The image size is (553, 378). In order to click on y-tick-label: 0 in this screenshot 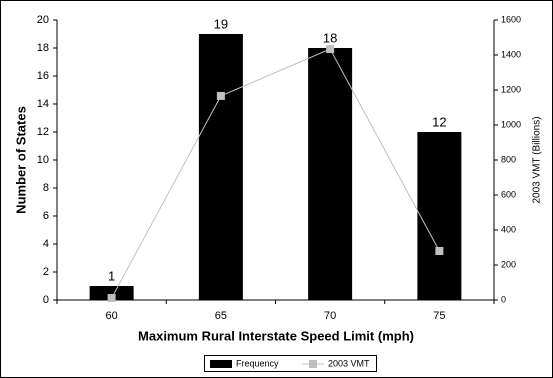, I will do `click(46, 300)`.